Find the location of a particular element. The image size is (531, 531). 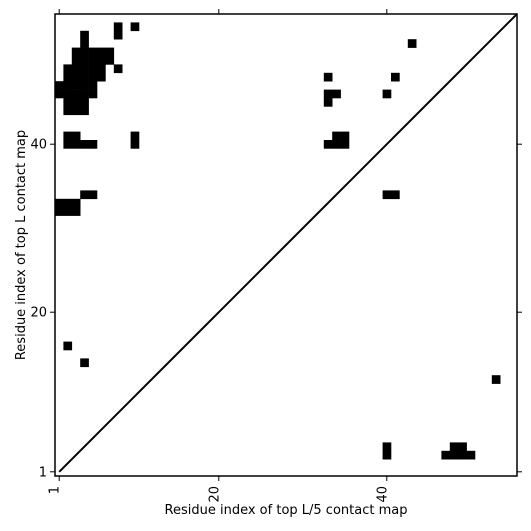

y-axis-label: Residue index of top L contact map is located at coordinates (21, 245).